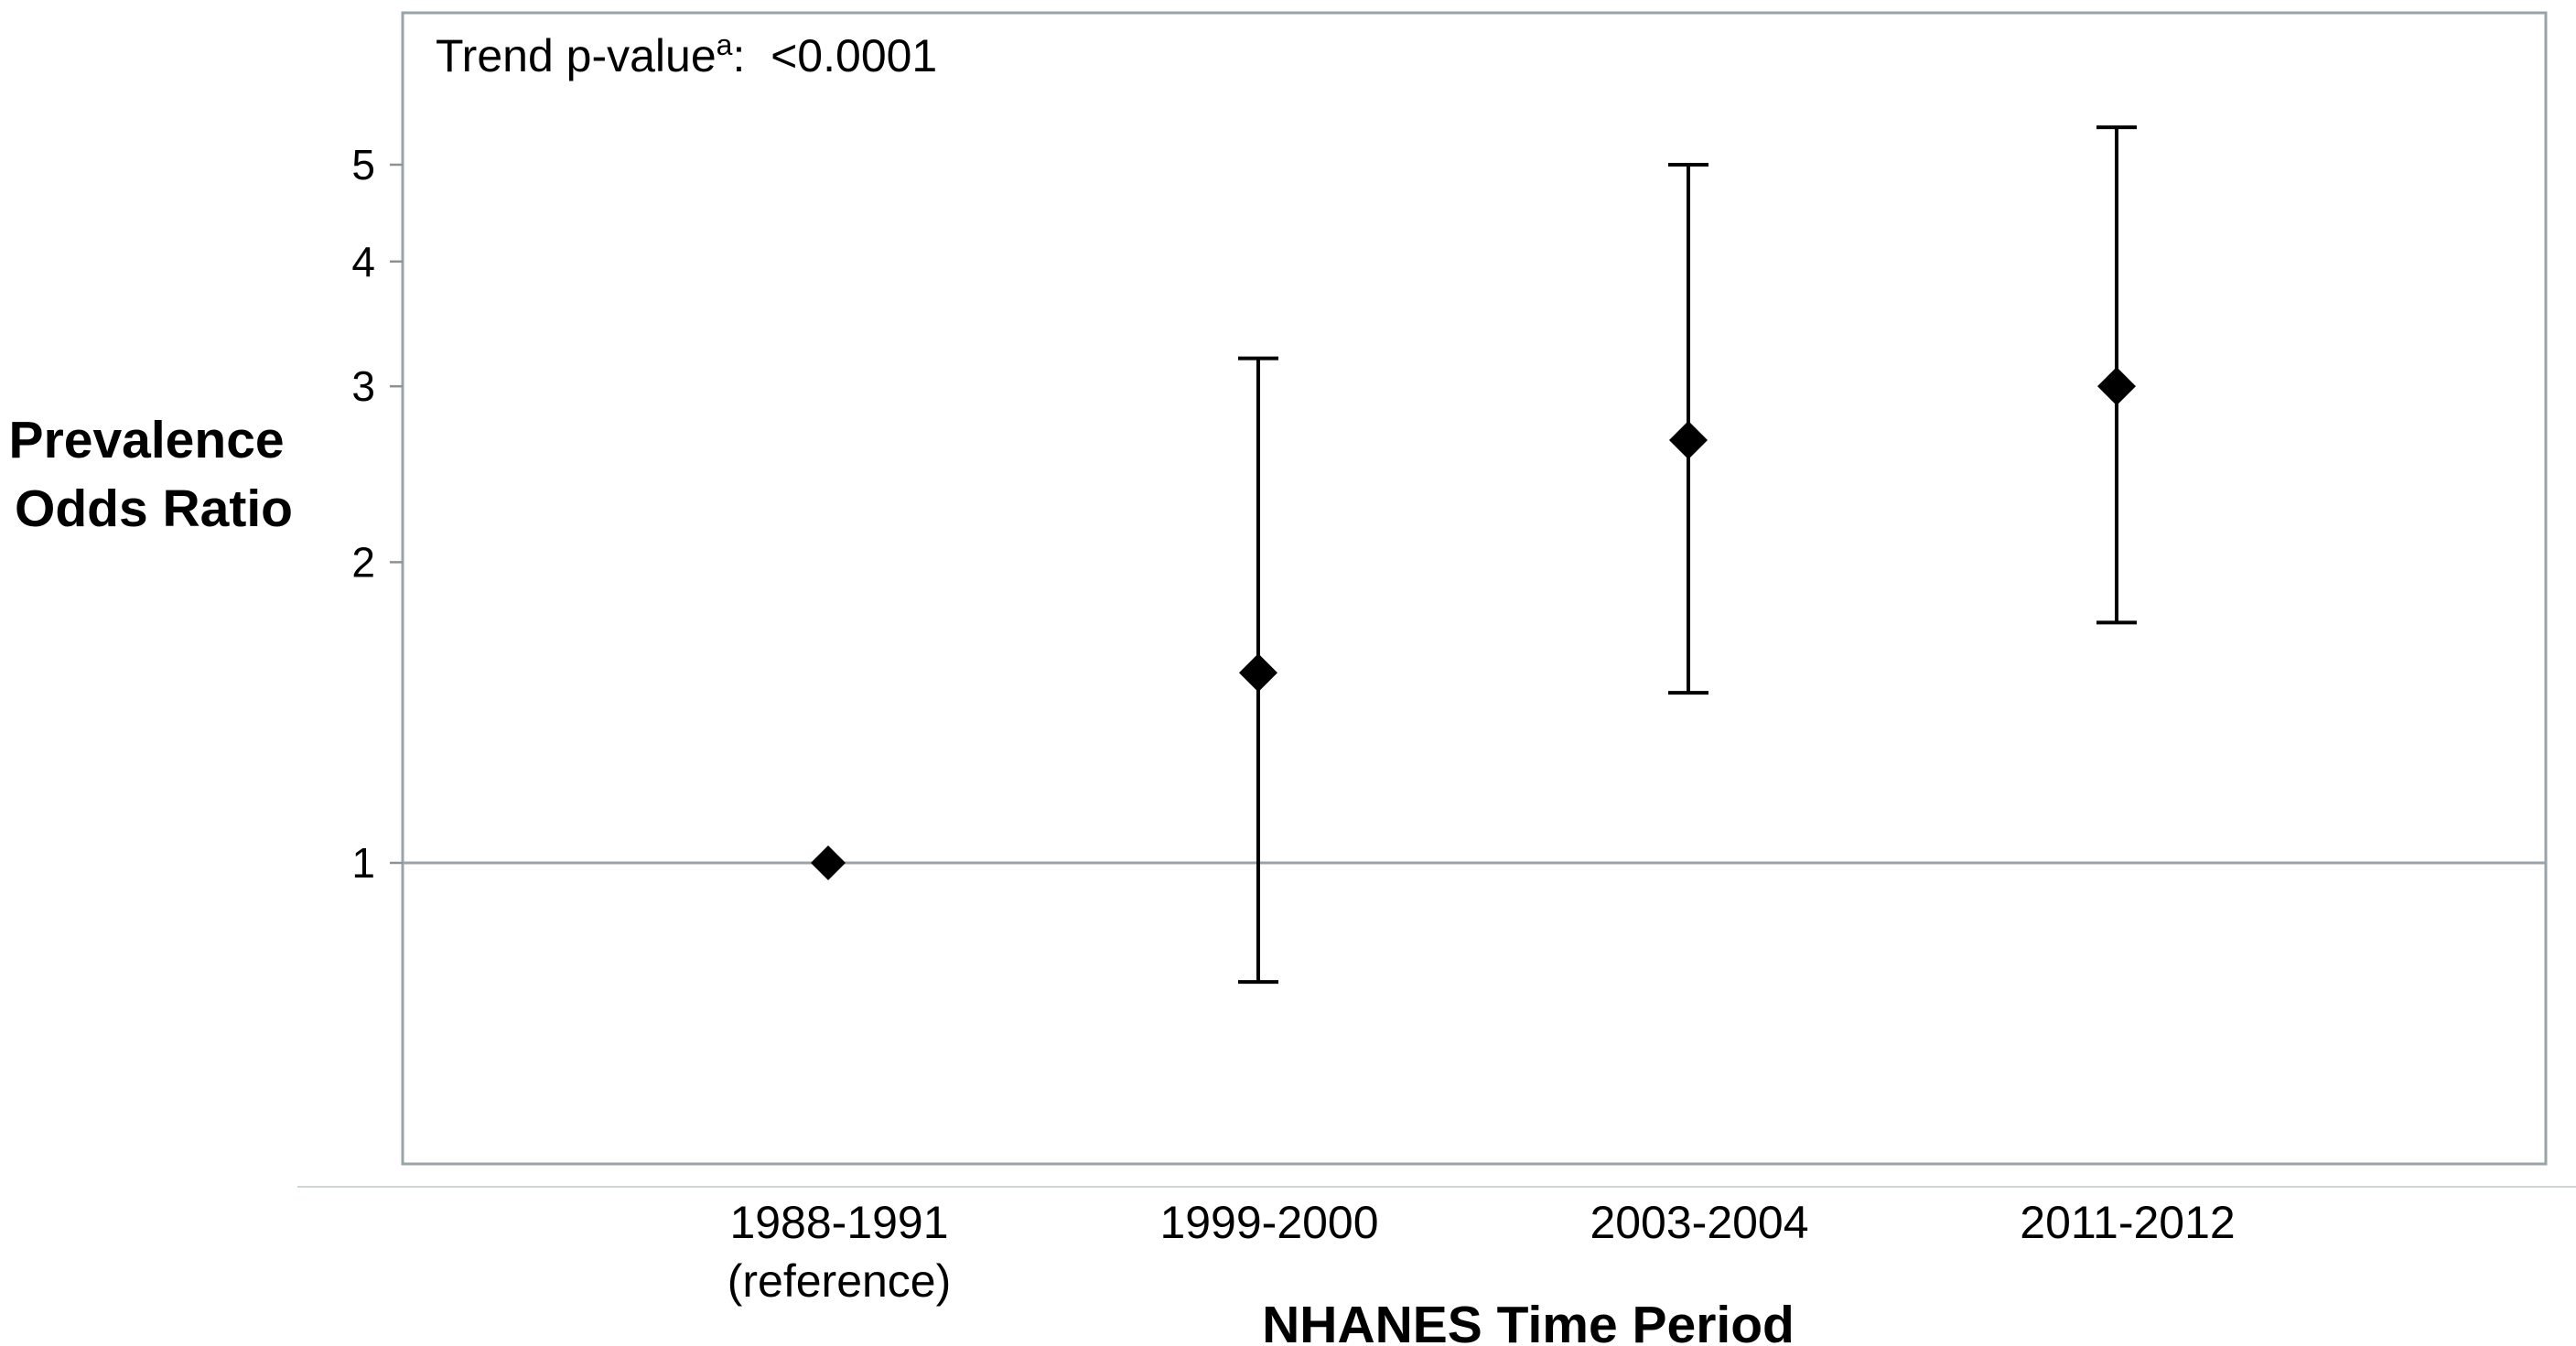  Describe the element at coordinates (154, 474) in the screenshot. I see `y-axis-title: Prevalence Odds Ratio` at that location.